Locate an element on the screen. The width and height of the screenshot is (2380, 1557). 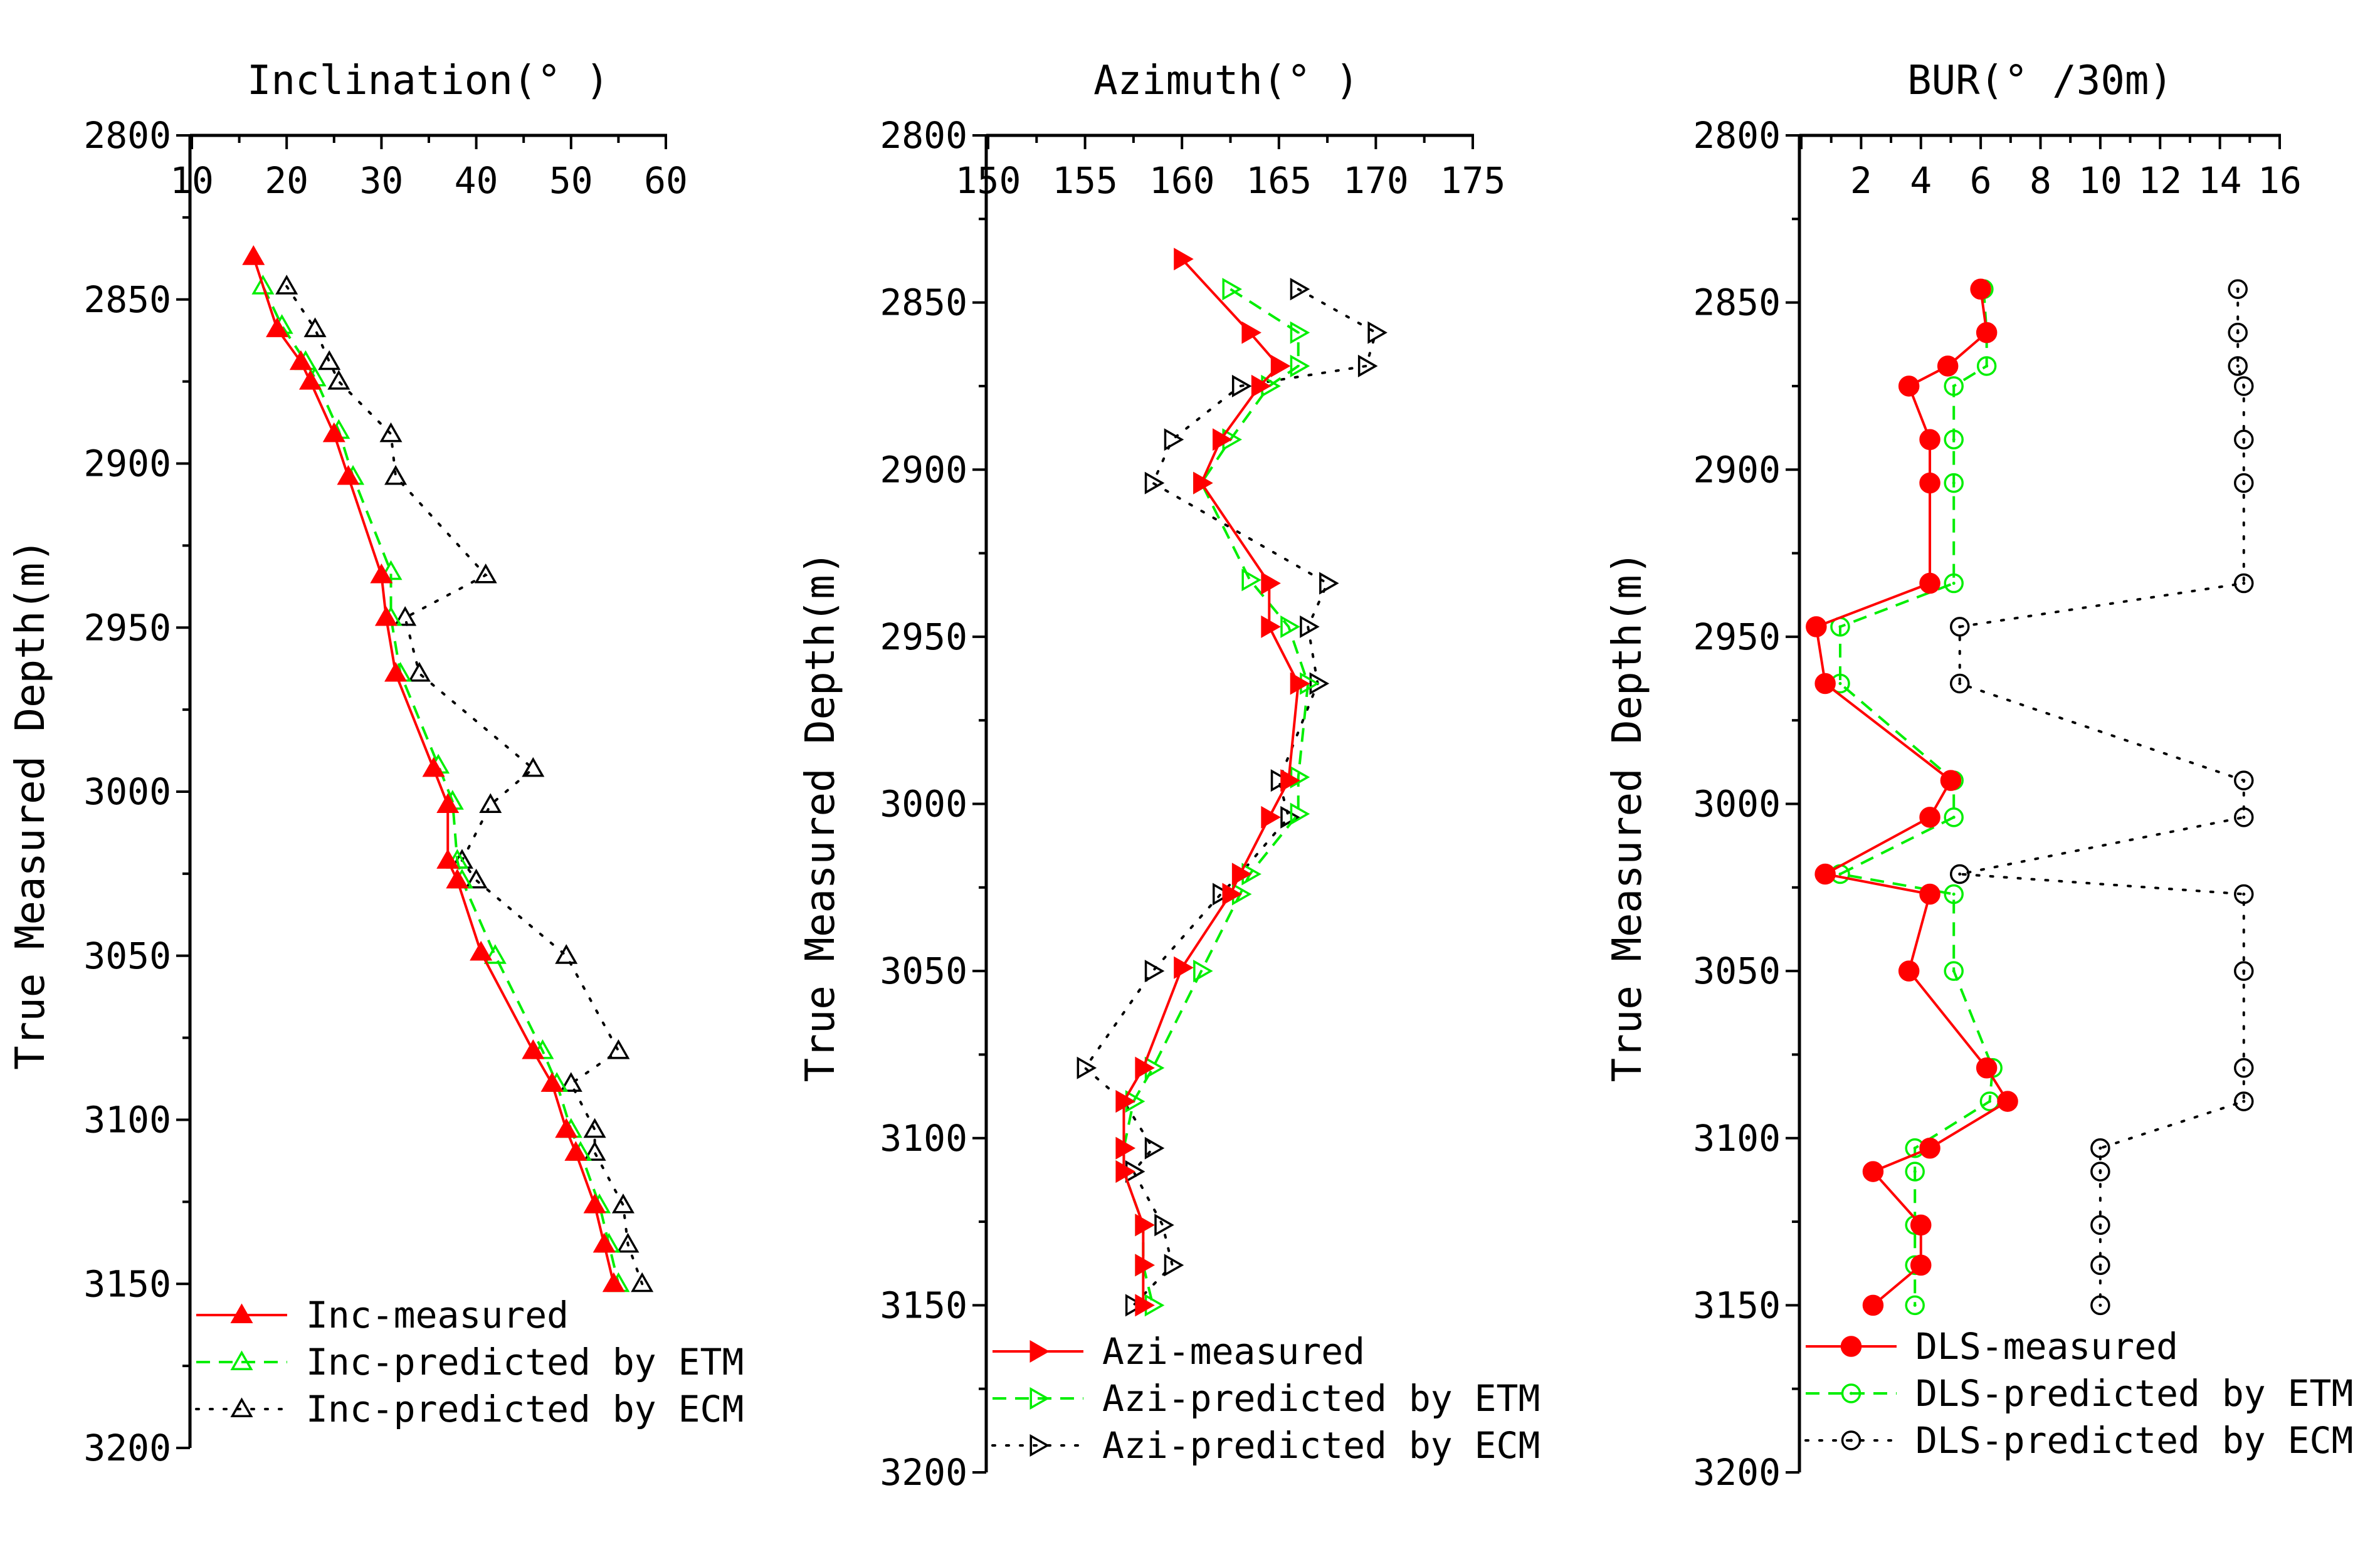
x-tick-label: 150 is located at coordinates (988, 181).